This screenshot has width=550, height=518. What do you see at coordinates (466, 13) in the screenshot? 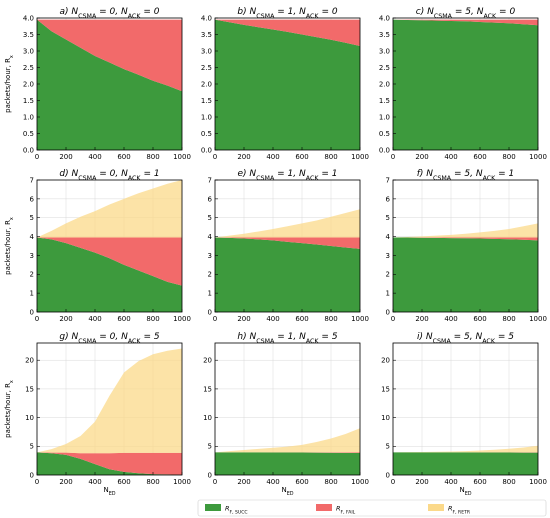
I see `panel-title: c) NCSMA = 5, NACK = 0` at bounding box center [466, 13].